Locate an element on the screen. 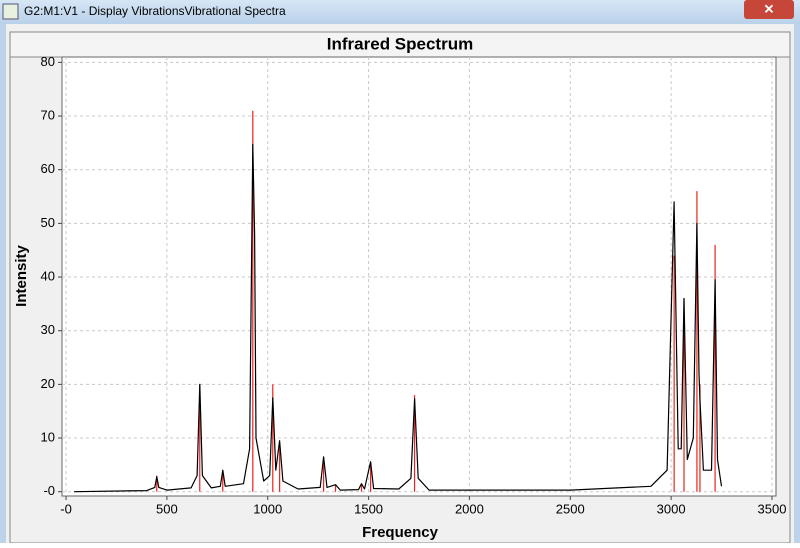  close-icon: ✕ is located at coordinates (769, 8).